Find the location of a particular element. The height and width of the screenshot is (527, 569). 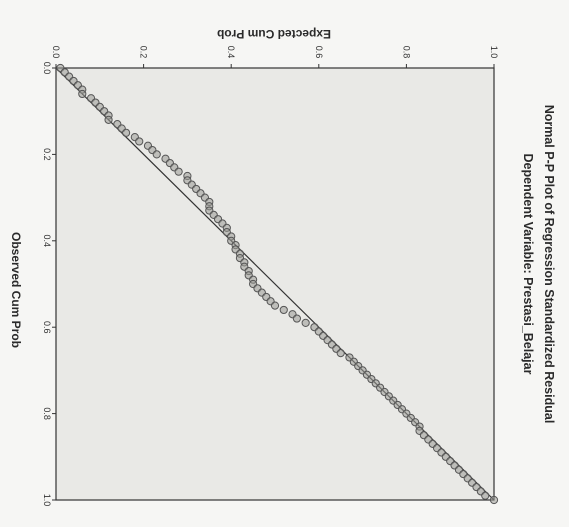

x-tick-label: 0.6 is located at coordinates (47, 327).